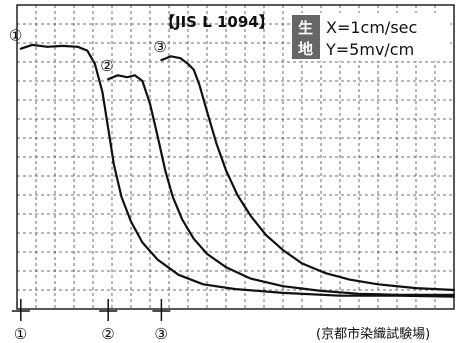  I want to click on series-label-2: ②, so click(106, 66).